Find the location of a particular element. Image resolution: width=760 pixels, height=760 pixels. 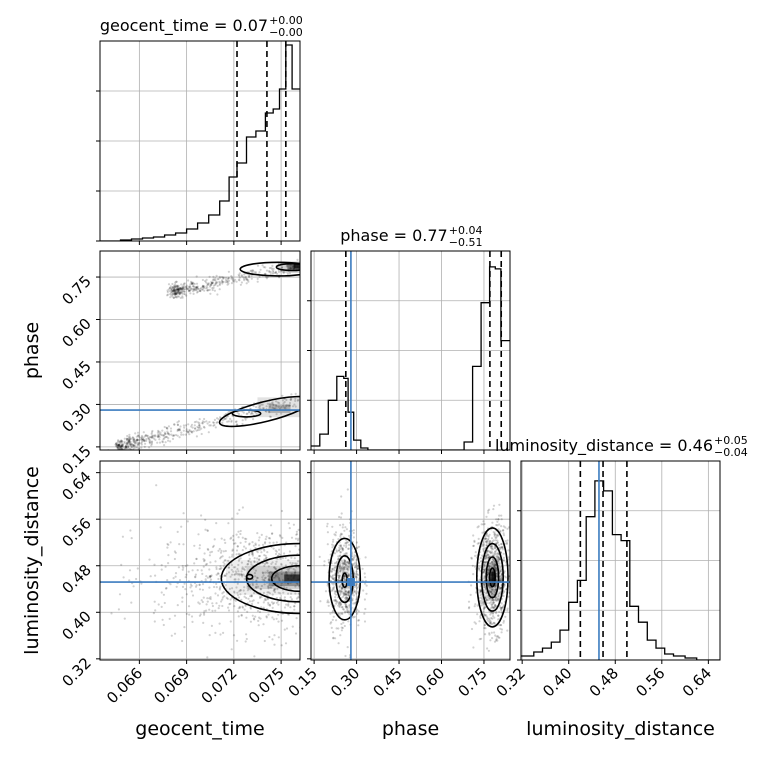

x-tick-label-luminosity_distance: 0.64 is located at coordinates (697, 682).